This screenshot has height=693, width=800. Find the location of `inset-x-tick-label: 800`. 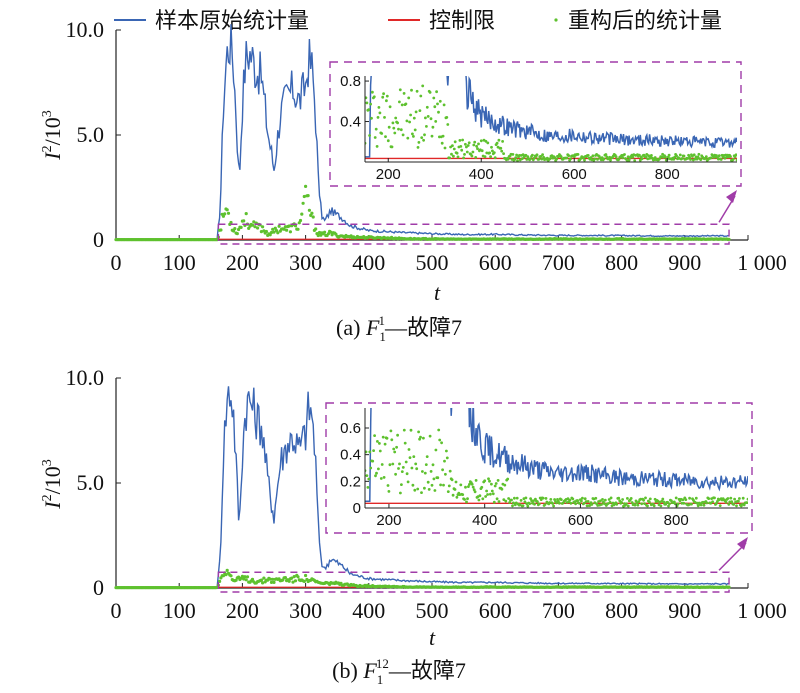

inset-x-tick-label: 800 is located at coordinates (667, 174).